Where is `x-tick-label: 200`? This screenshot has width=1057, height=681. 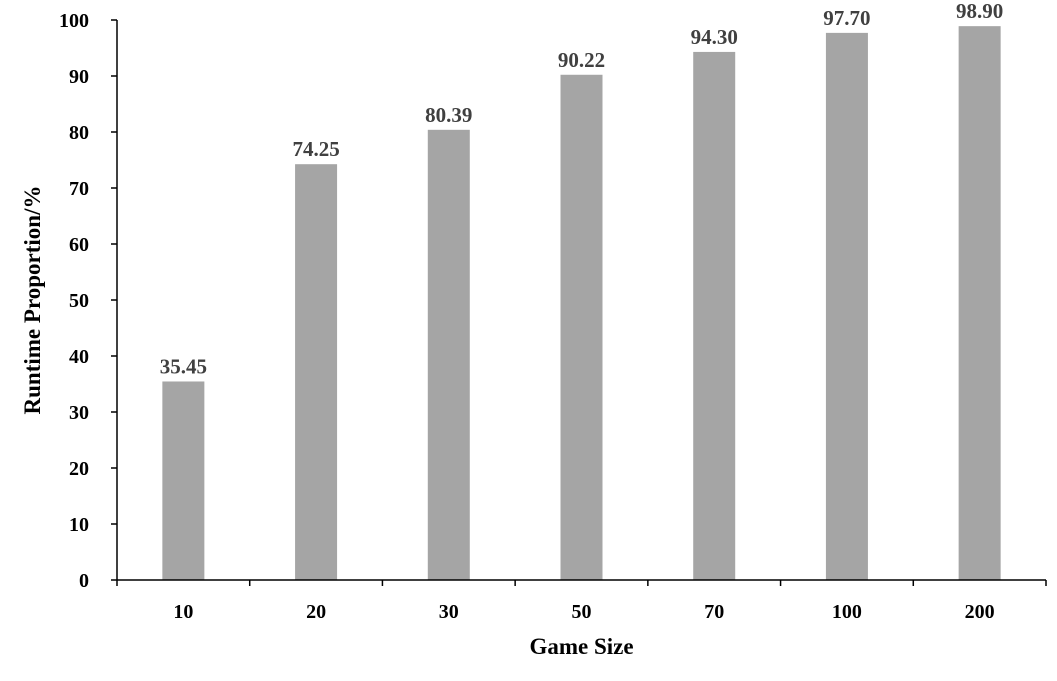 x-tick-label: 200 is located at coordinates (980, 612).